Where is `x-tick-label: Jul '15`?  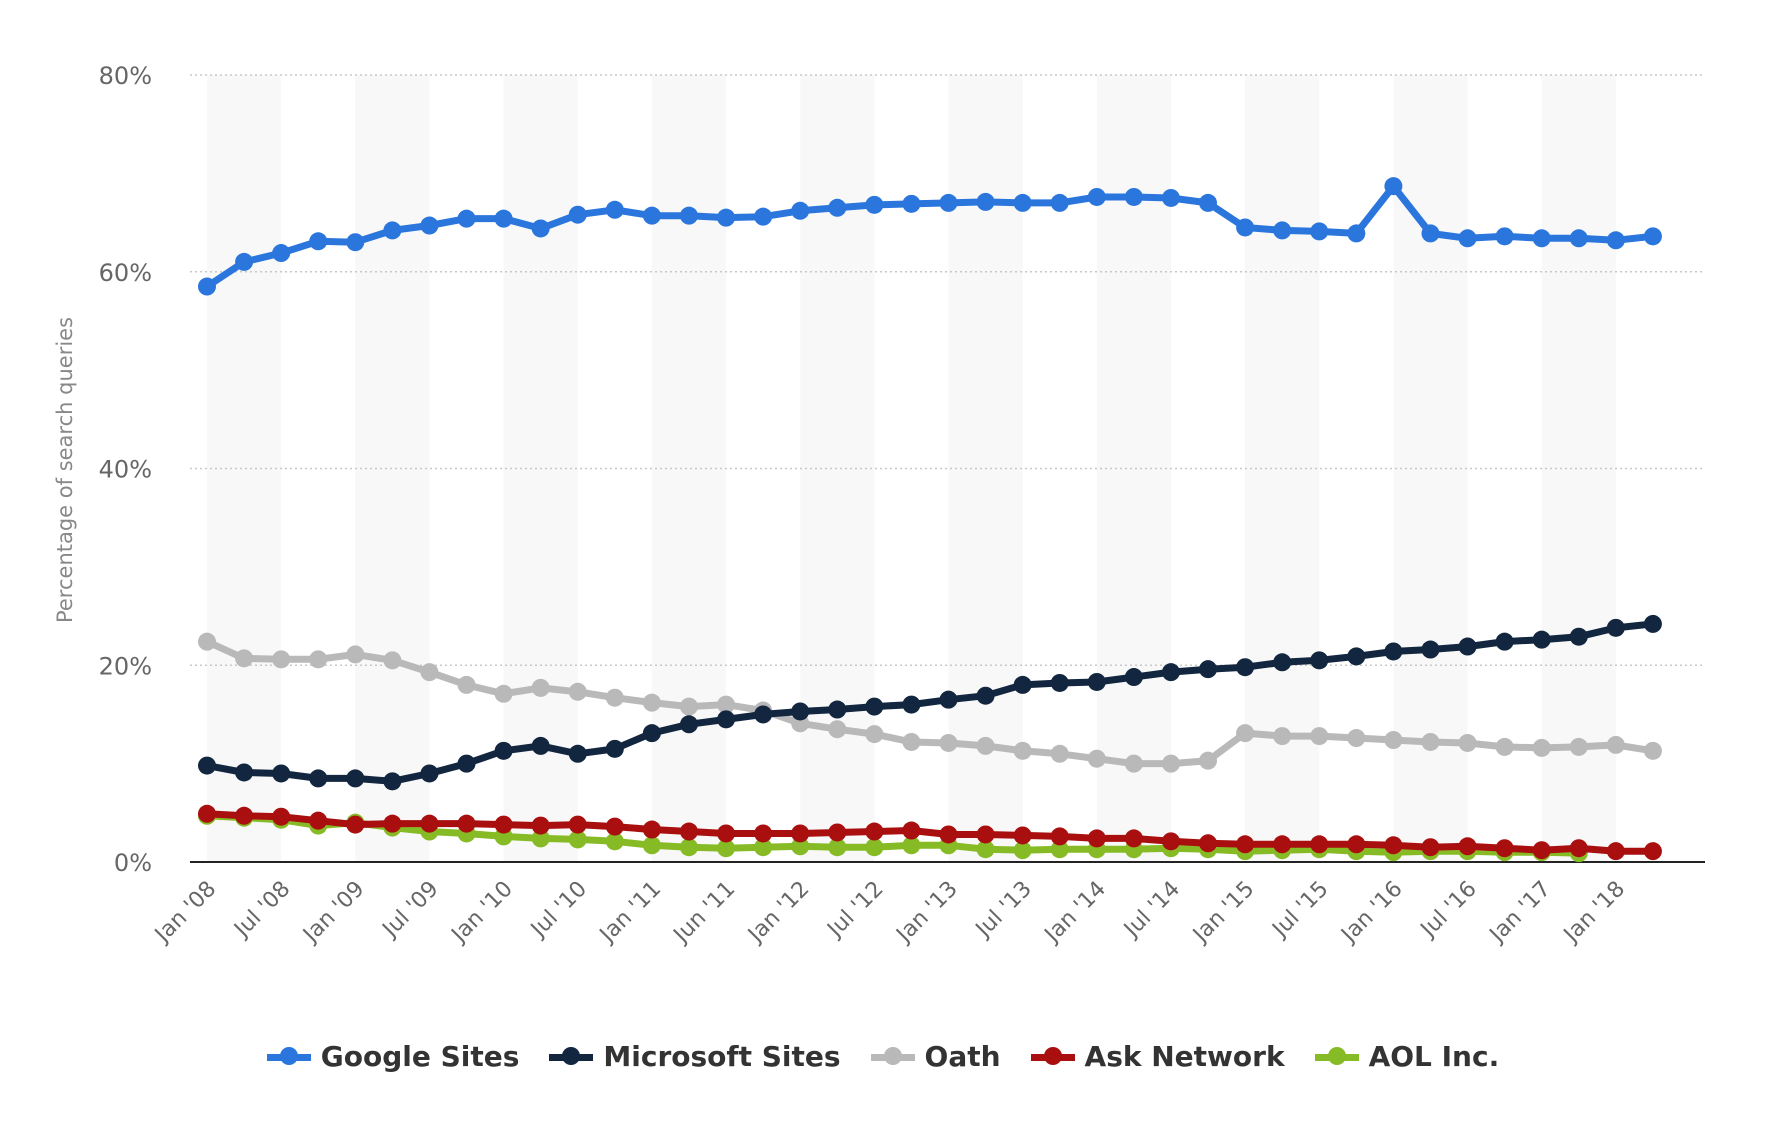 x-tick-label: Jul '15 is located at coordinates (1300, 910).